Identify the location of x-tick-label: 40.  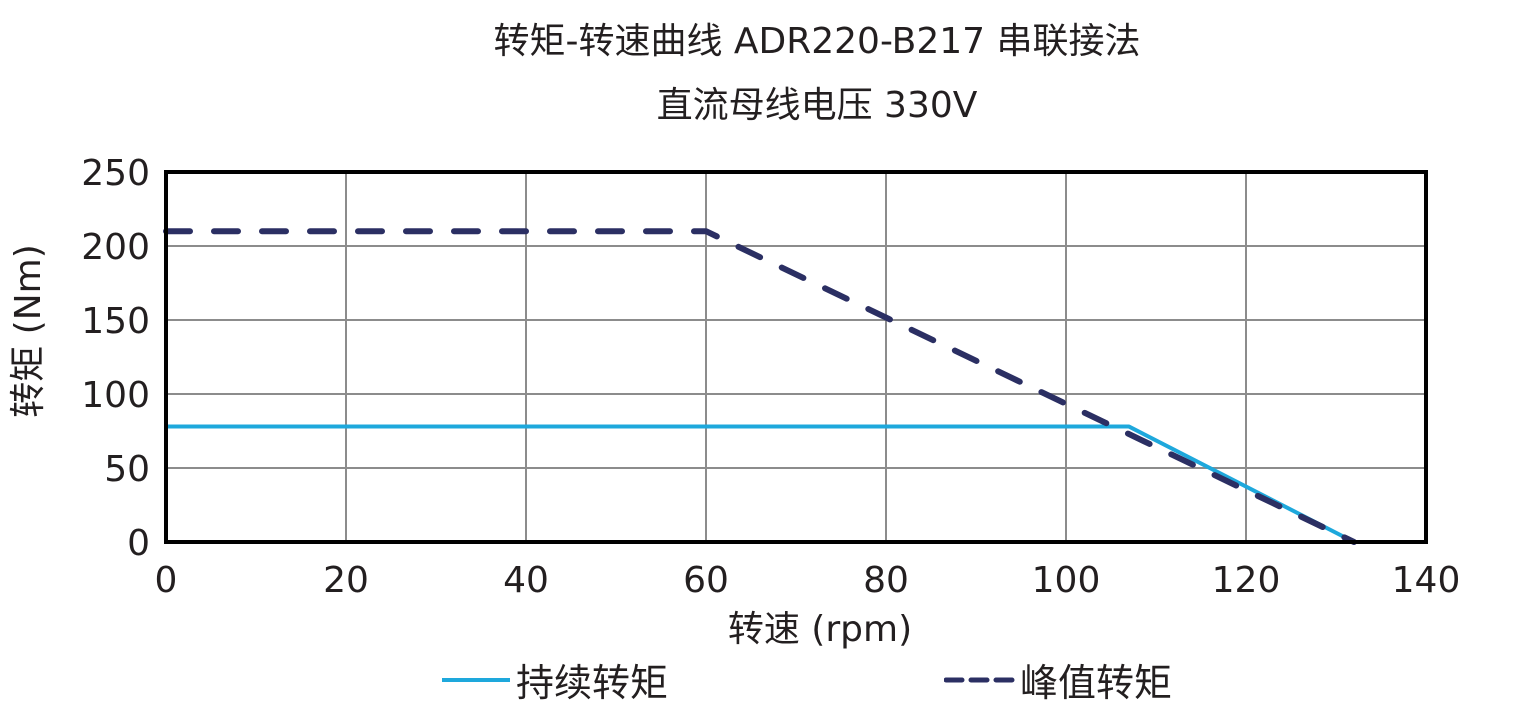
(526, 580).